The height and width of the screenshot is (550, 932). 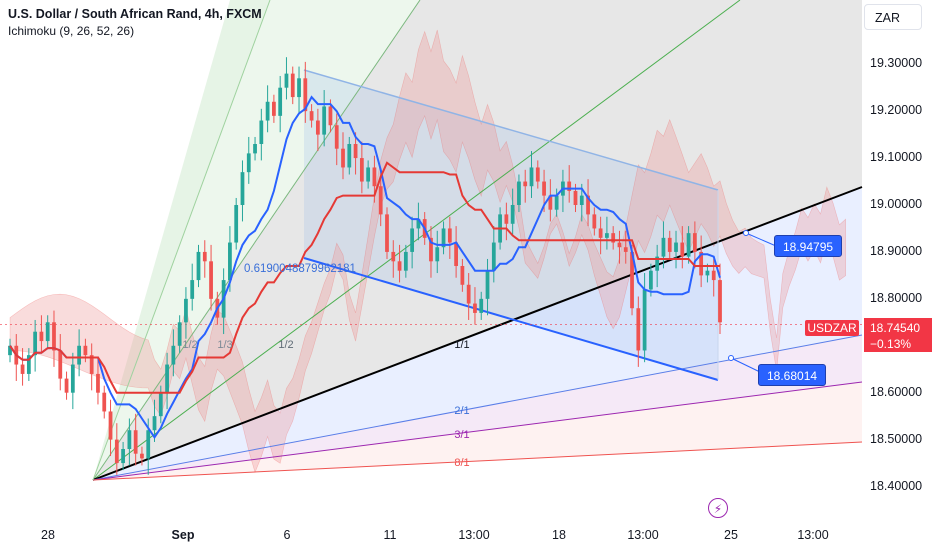 What do you see at coordinates (300, 269) in the screenshot?
I see `fib-level-label: 0.6190048879962181` at bounding box center [300, 269].